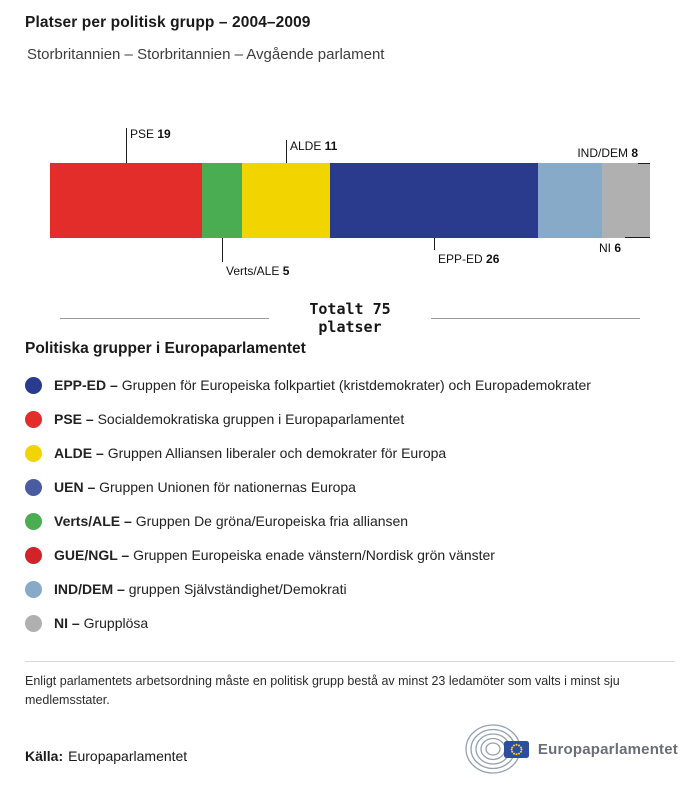  I want to click on source-label: Källa:, so click(44, 756).